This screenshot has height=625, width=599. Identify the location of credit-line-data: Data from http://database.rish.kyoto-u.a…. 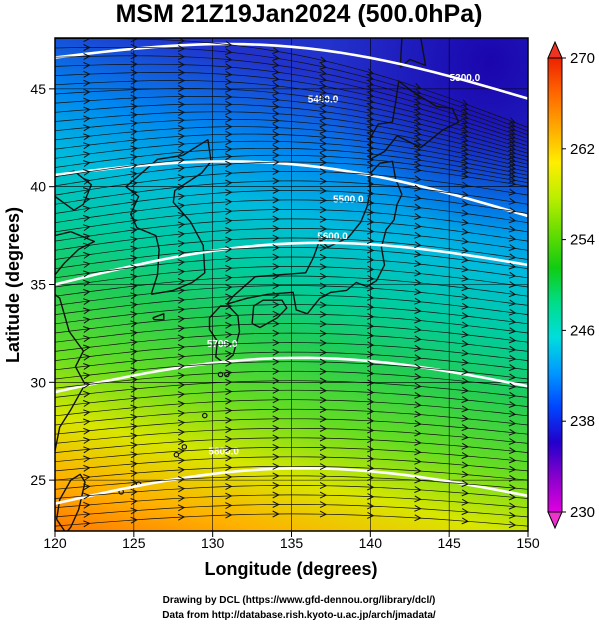
(299, 615).